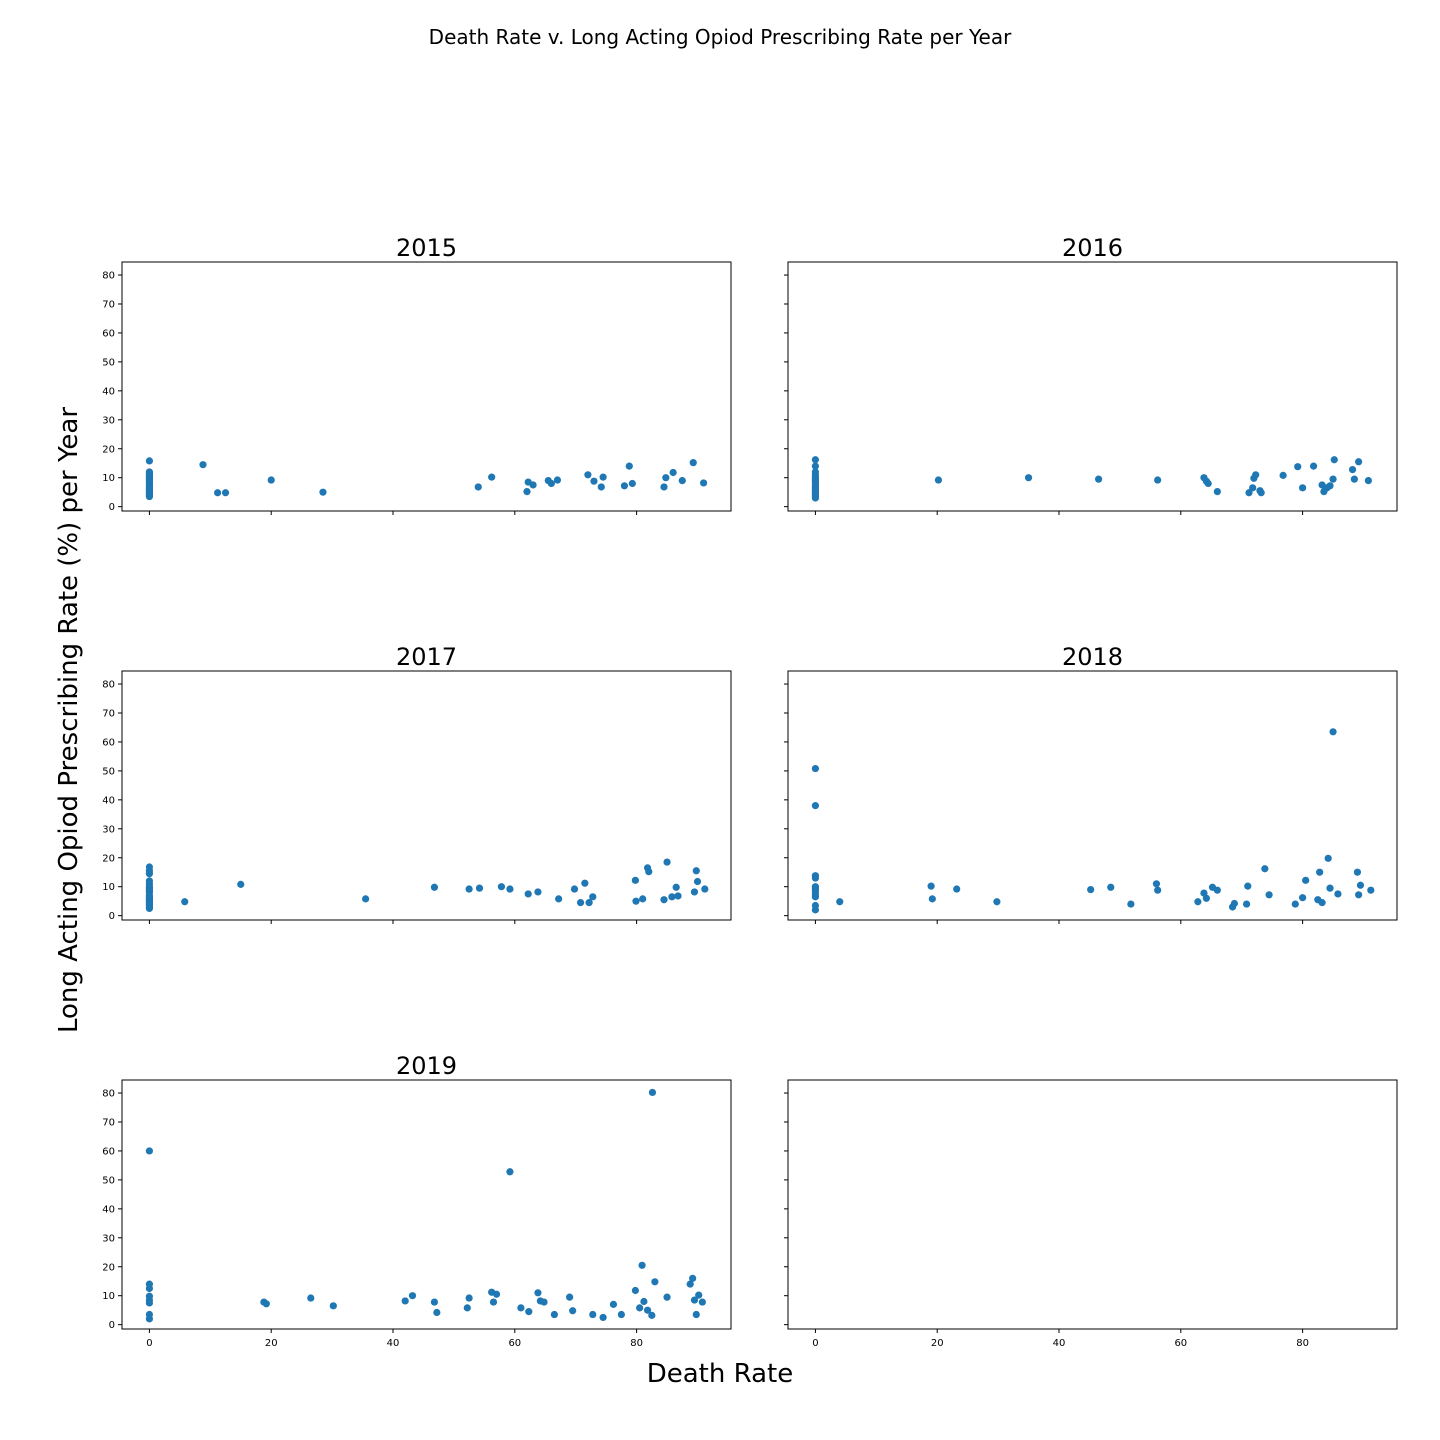  What do you see at coordinates (426, 248) in the screenshot?
I see `subplot-title: 2015` at bounding box center [426, 248].